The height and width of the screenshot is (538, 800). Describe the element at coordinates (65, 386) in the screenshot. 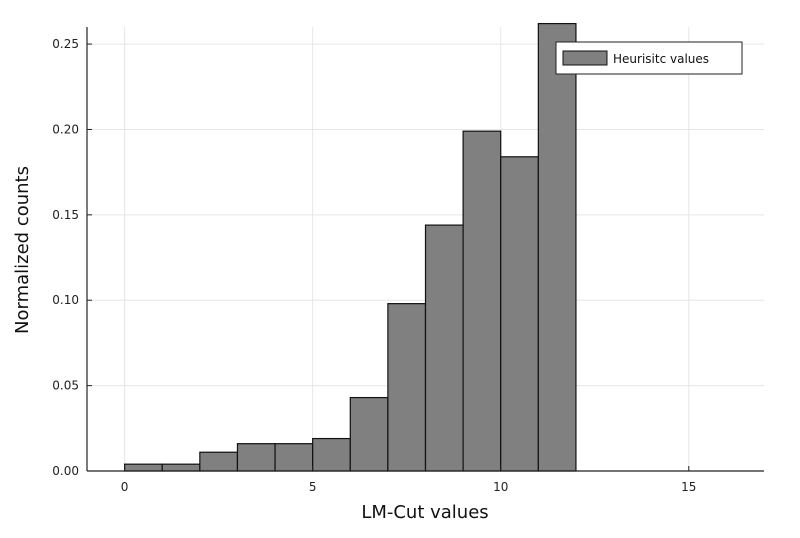

I see `y-tick-label: 0.05` at that location.